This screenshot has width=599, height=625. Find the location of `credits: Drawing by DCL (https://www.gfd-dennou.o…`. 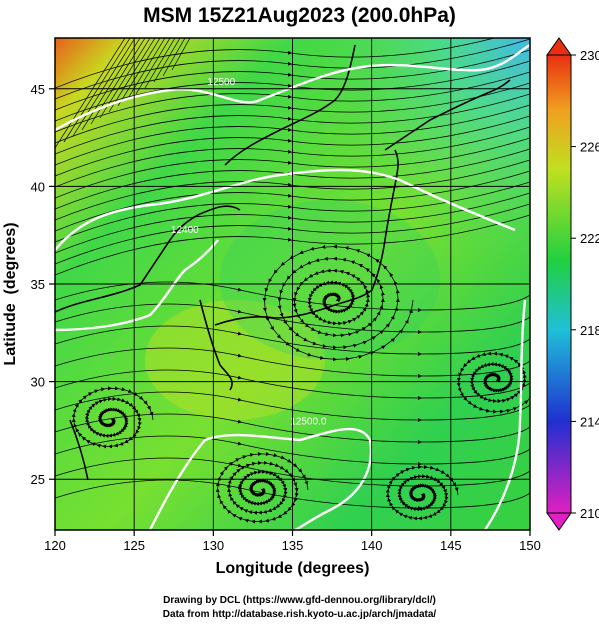

credits: Drawing by DCL (https://www.gfd-dennou.o… is located at coordinates (299, 608).